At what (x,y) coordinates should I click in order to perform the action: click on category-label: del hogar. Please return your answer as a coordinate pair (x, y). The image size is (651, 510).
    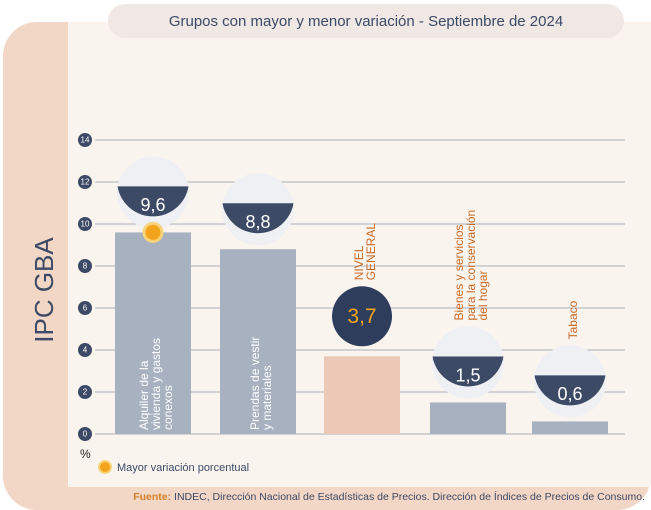
    Looking at the image, I should click on (483, 295).